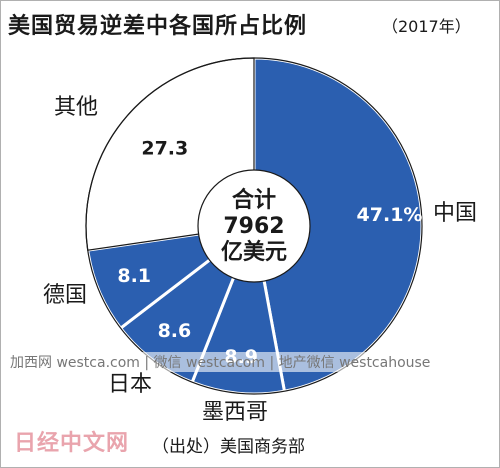 This screenshot has height=468, width=500. Describe the element at coordinates (164, 148) in the screenshot. I see `value-label-other: 27.3` at that location.